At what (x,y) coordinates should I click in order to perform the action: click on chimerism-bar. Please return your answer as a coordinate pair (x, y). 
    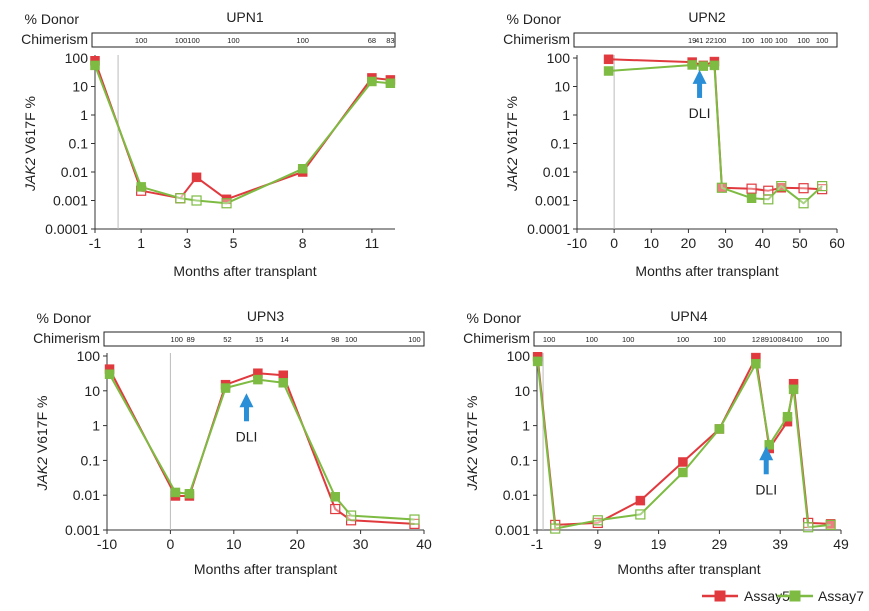
    Looking at the image, I should click on (705, 40).